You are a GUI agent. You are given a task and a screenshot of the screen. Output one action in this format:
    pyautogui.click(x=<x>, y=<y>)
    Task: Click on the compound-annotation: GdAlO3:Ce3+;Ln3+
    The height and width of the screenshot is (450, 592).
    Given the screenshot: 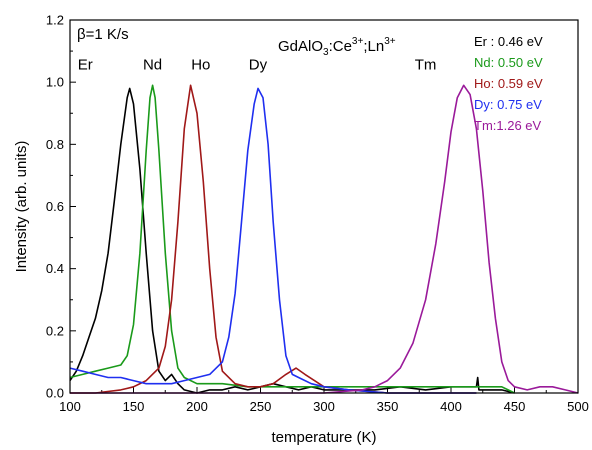 What is the action you would take?
    pyautogui.click(x=337, y=47)
    